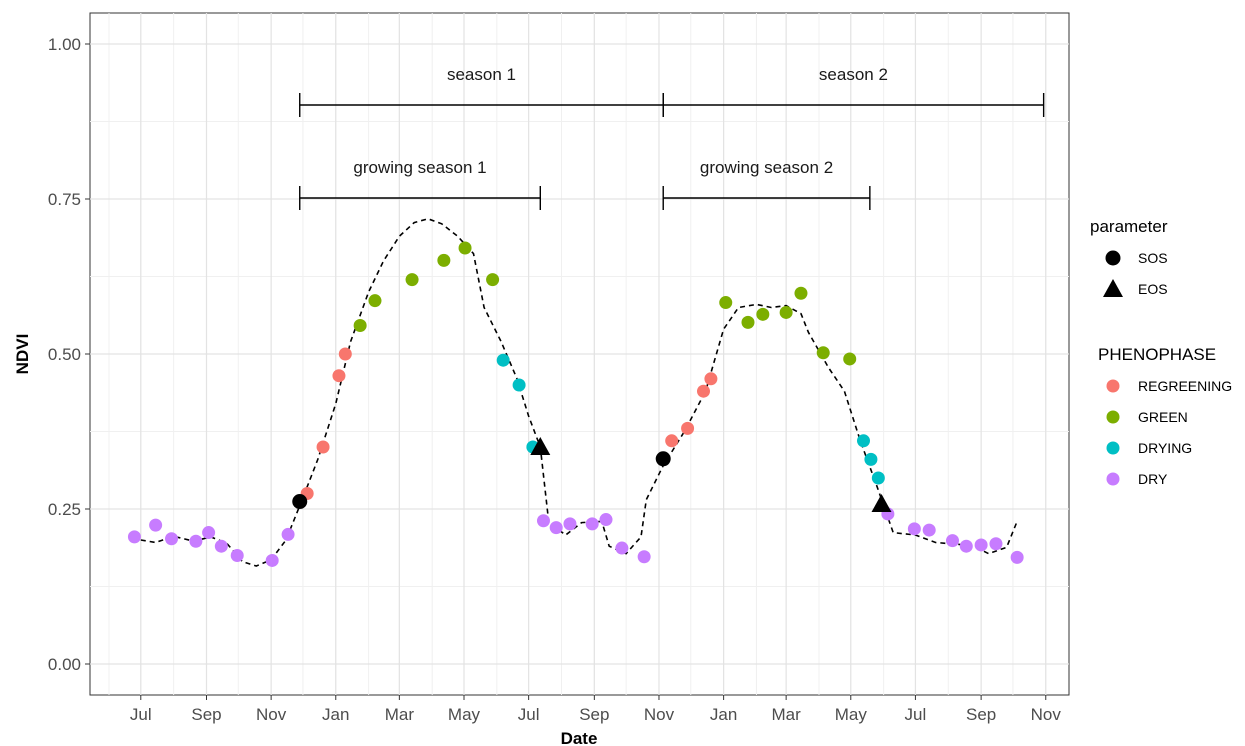 This screenshot has width=1245, height=746. I want to click on sos-point, so click(300, 502).